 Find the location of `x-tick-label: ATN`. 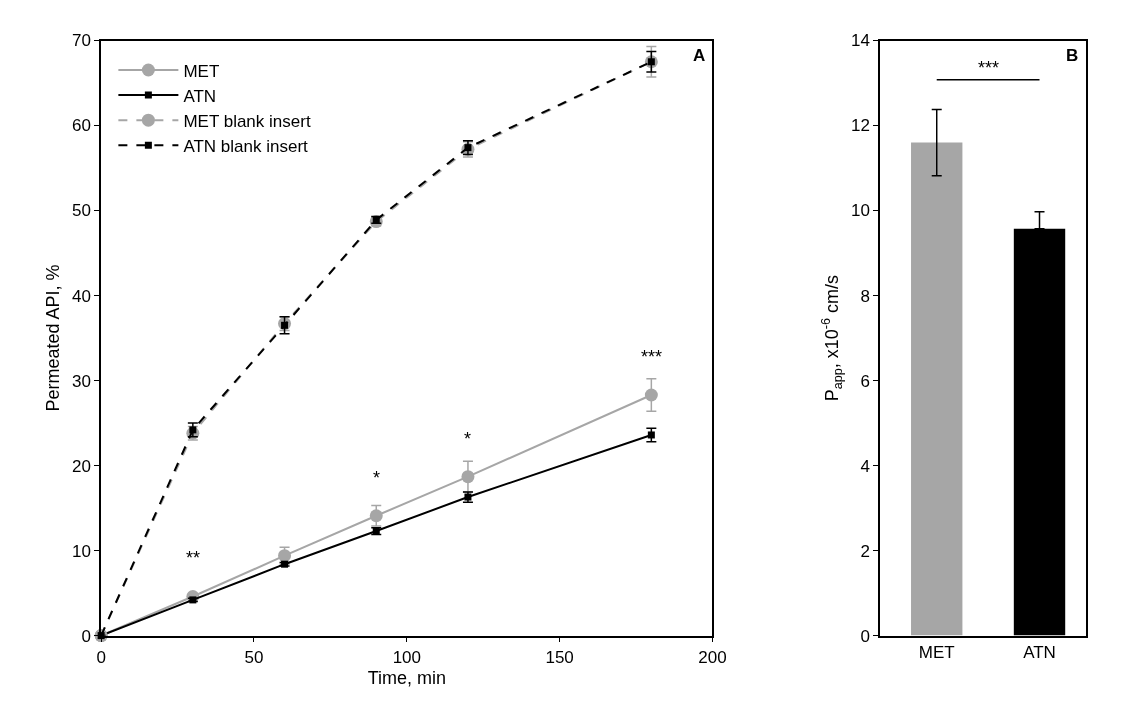

x-tick-label: ATN is located at coordinates (1039, 652).